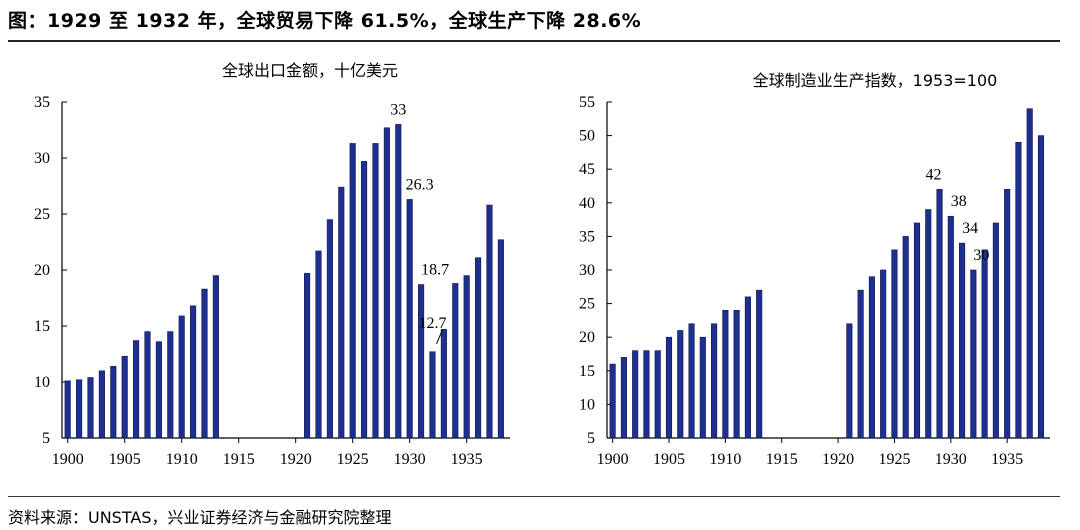  I want to click on bar-1929, so click(939, 314).